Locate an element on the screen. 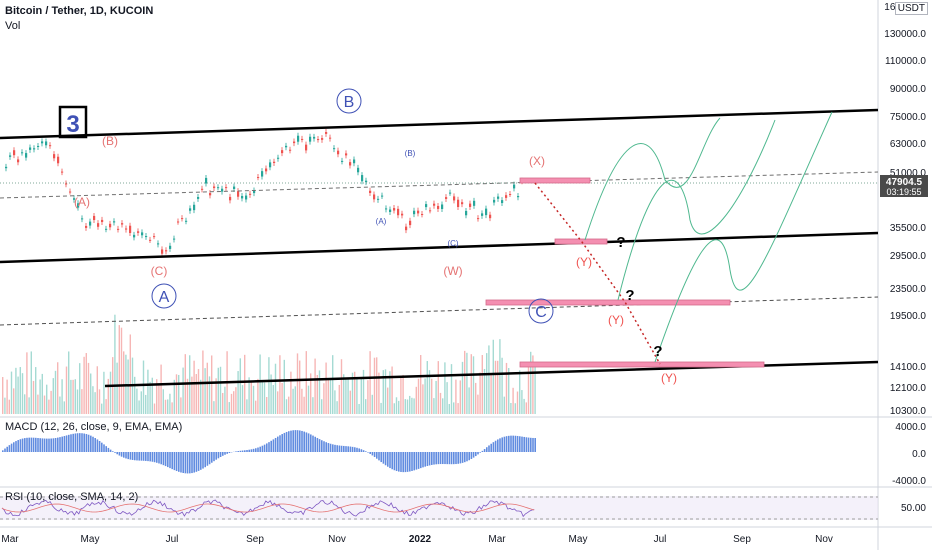  target-zone is located at coordinates (555, 180).